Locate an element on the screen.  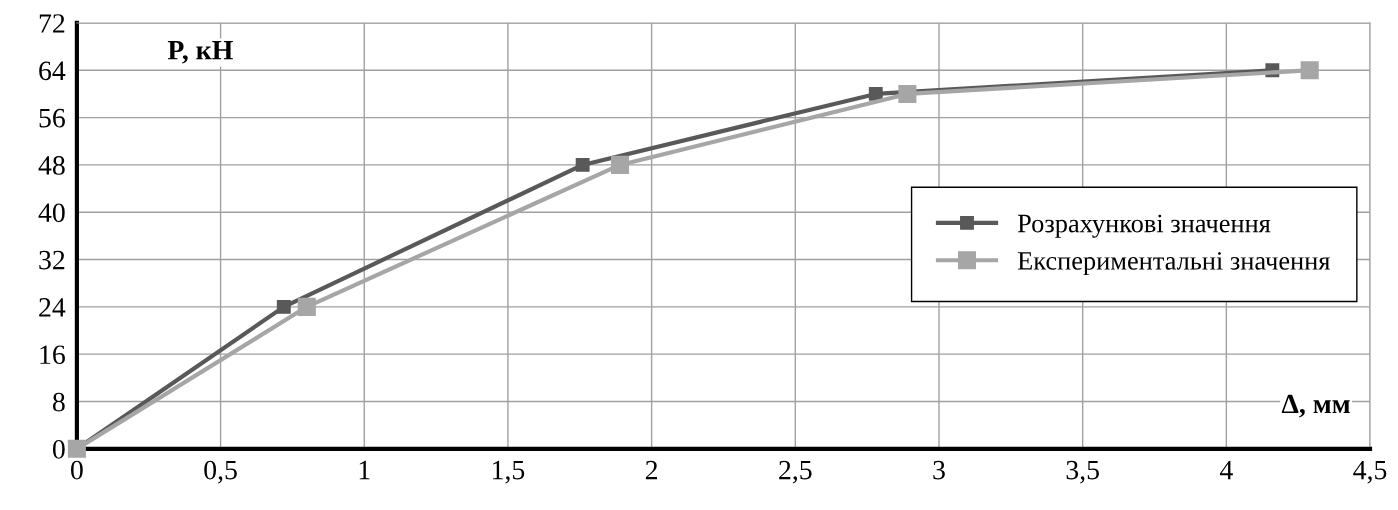
x-tick-label: 1 is located at coordinates (364, 470).